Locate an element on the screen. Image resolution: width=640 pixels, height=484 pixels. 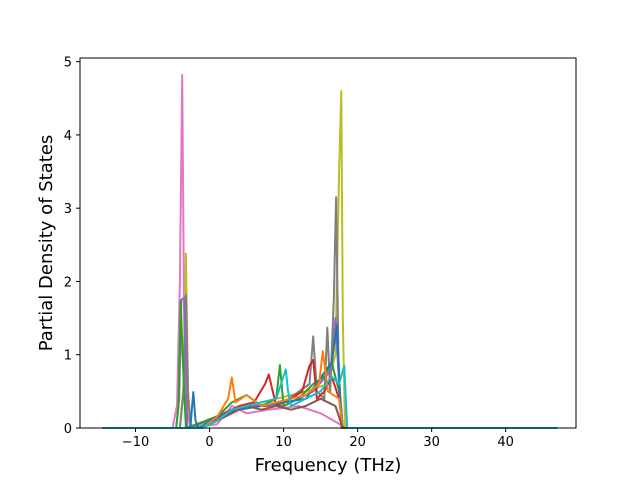
y-tick-label: 0 is located at coordinates (68, 429).